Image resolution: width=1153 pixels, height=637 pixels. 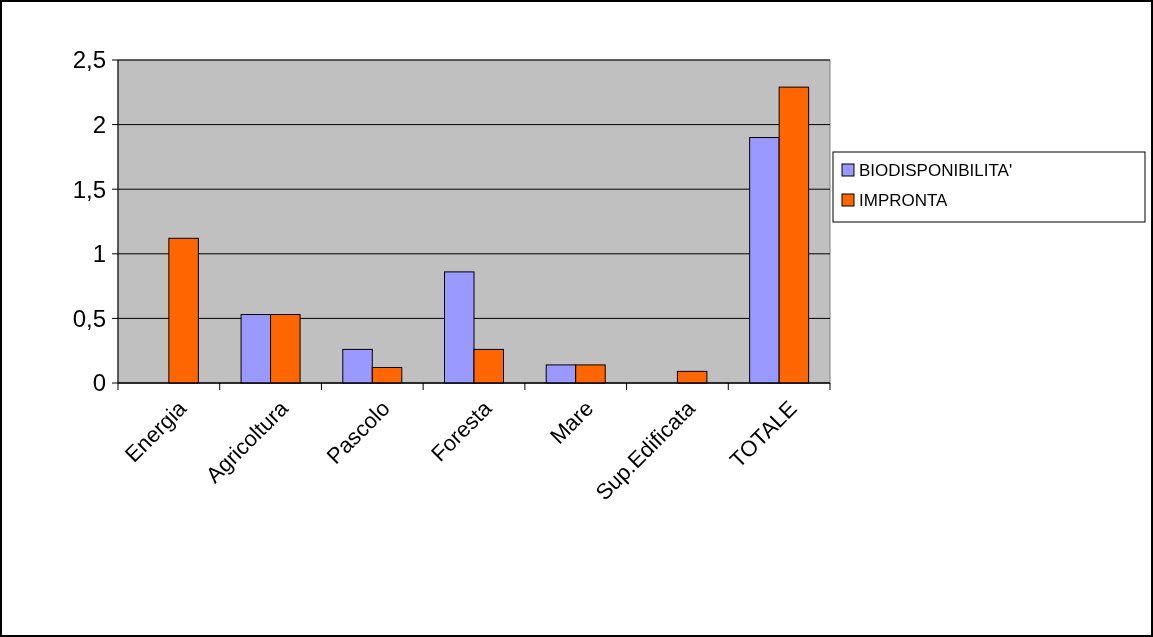 What do you see at coordinates (99, 124) in the screenshot?
I see `y-tick-label: 2` at bounding box center [99, 124].